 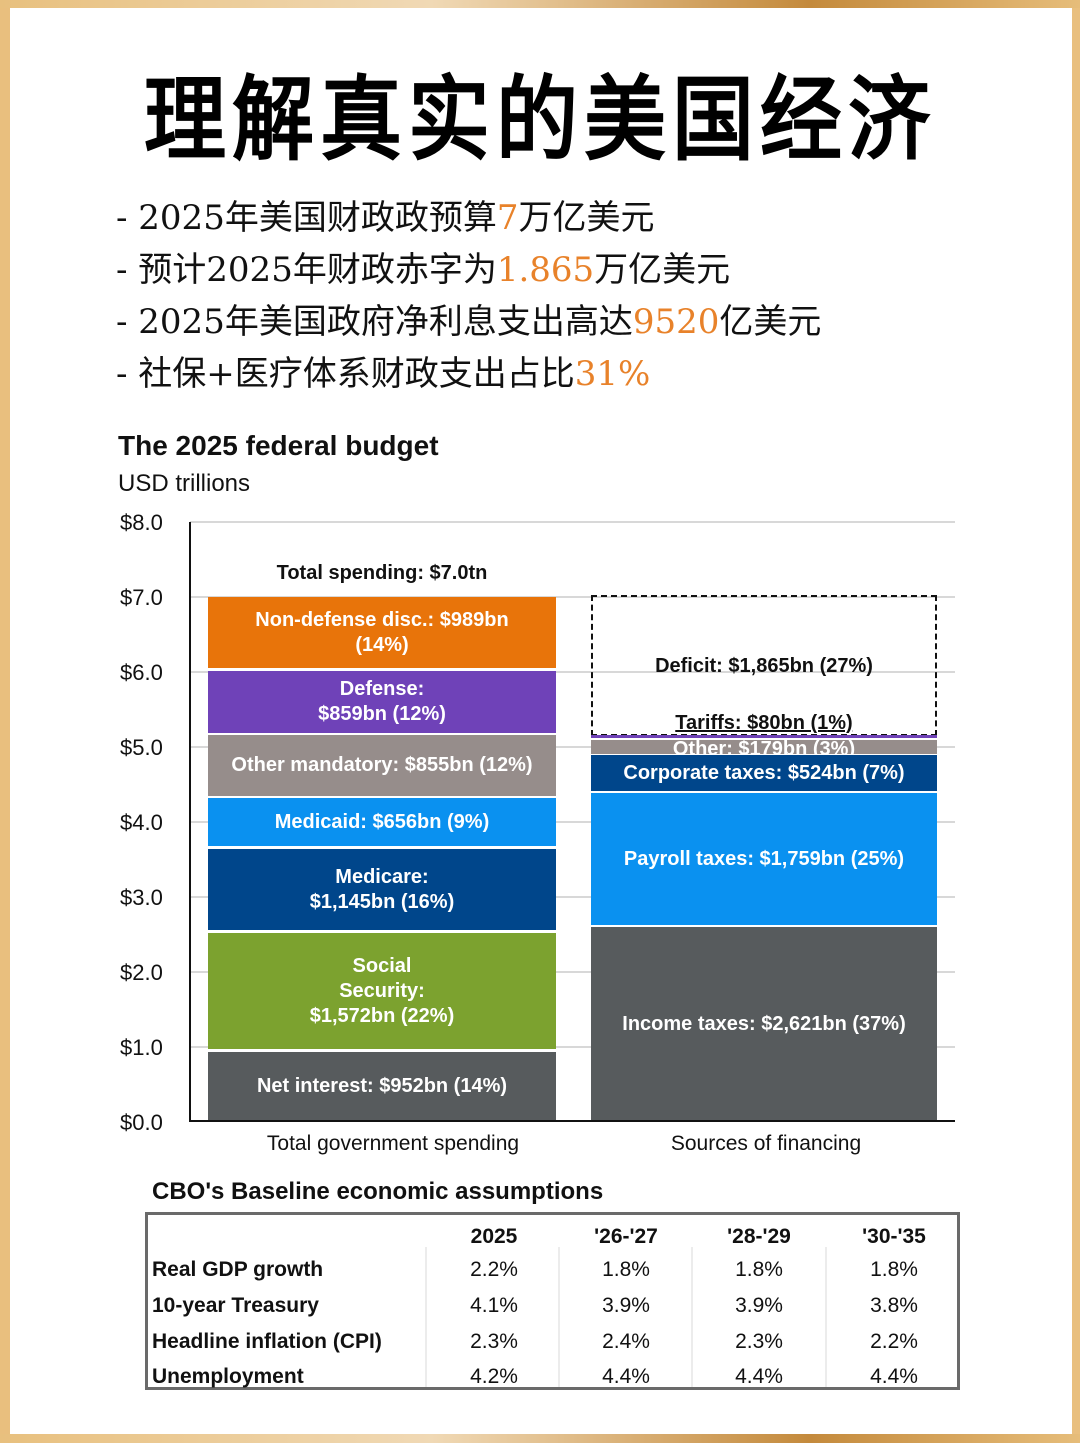 What do you see at coordinates (235, 1305) in the screenshot?
I see `row-label: 10-year Treasury` at bounding box center [235, 1305].